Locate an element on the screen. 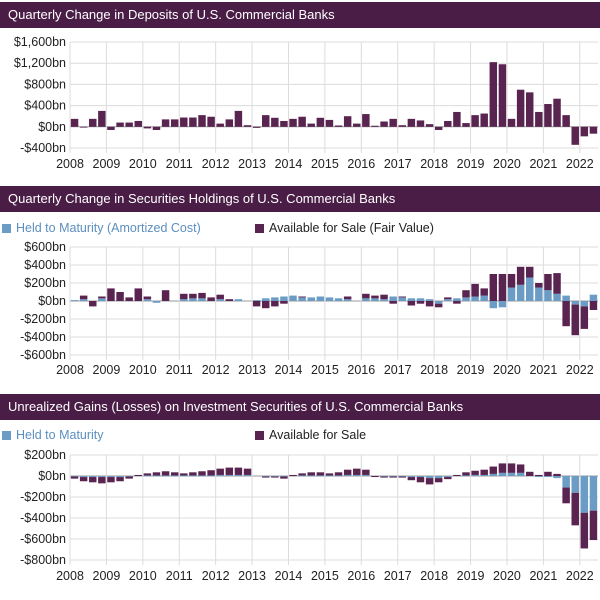 The image size is (600, 600). x-tick-label: 2020 is located at coordinates (507, 164).